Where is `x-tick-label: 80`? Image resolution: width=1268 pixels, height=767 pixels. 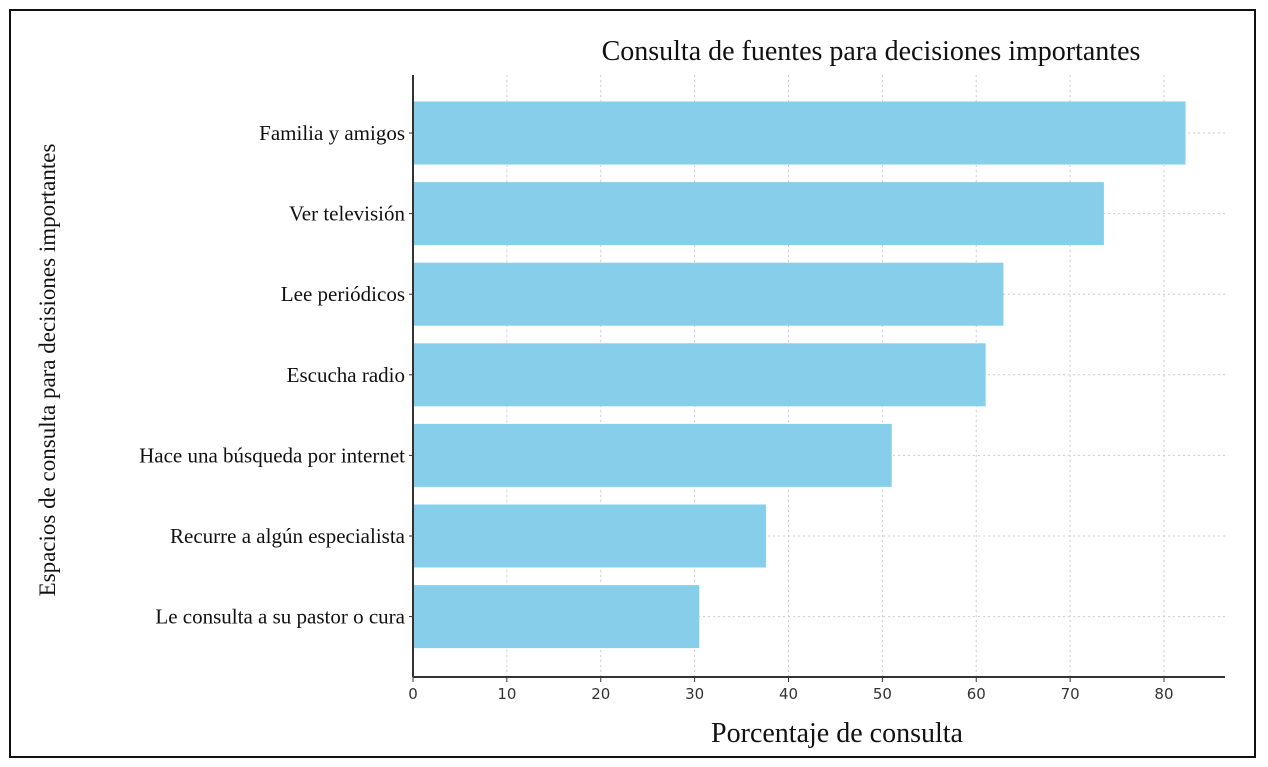
x-tick-label: 80 is located at coordinates (1163, 694).